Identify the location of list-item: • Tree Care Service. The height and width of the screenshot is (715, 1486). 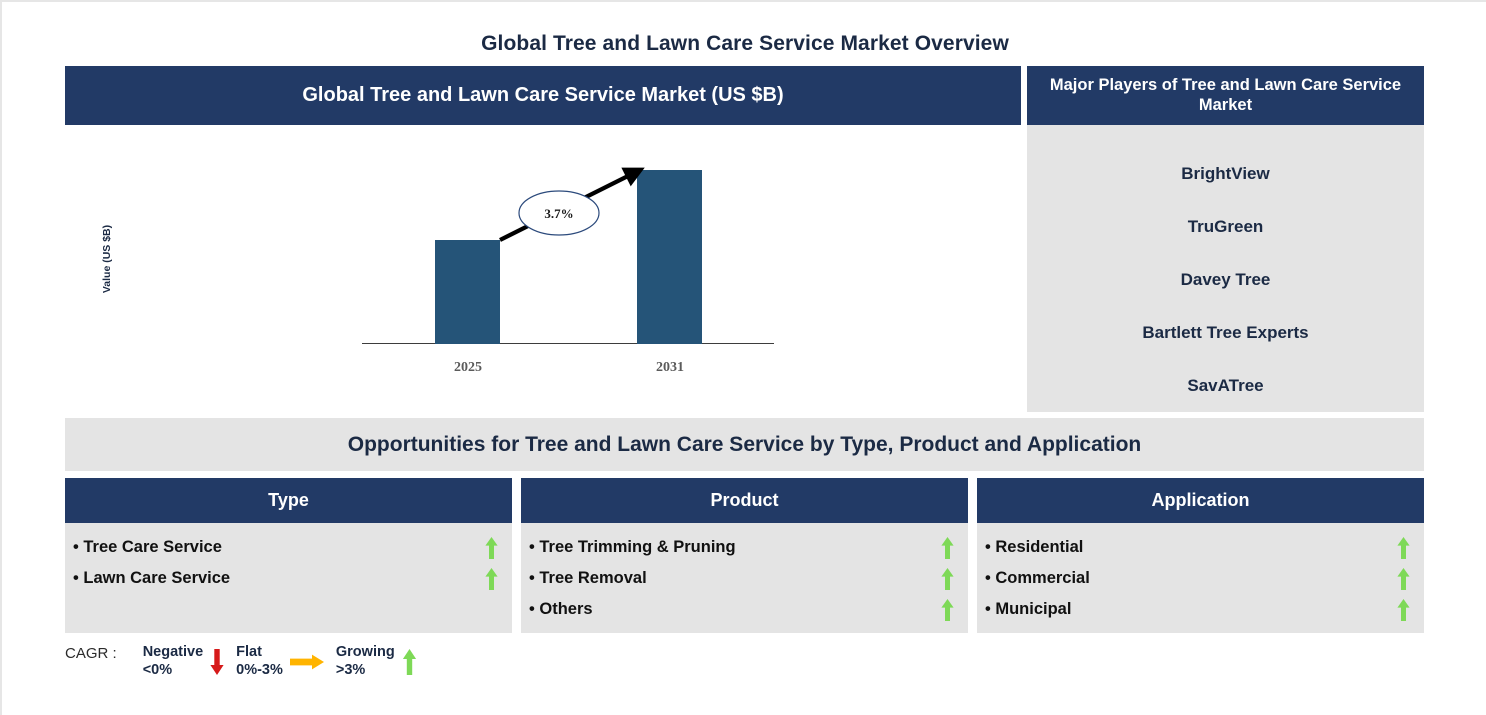
(285, 547).